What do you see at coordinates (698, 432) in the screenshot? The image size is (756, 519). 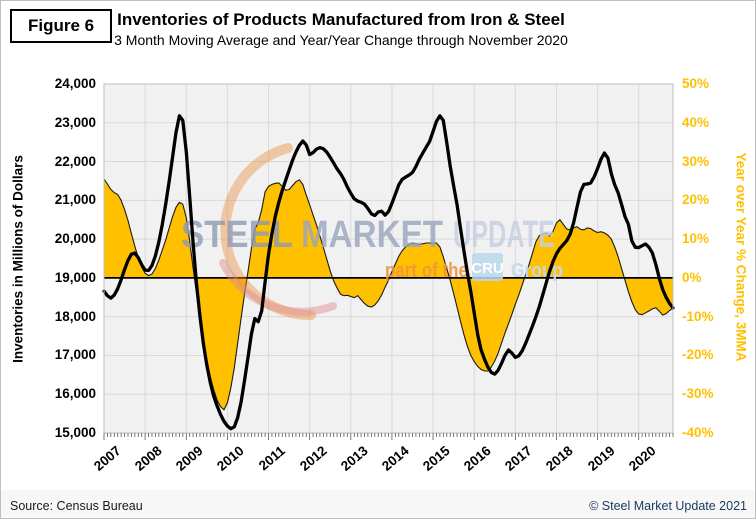 I see `y-right-tick-label: -40%` at bounding box center [698, 432].